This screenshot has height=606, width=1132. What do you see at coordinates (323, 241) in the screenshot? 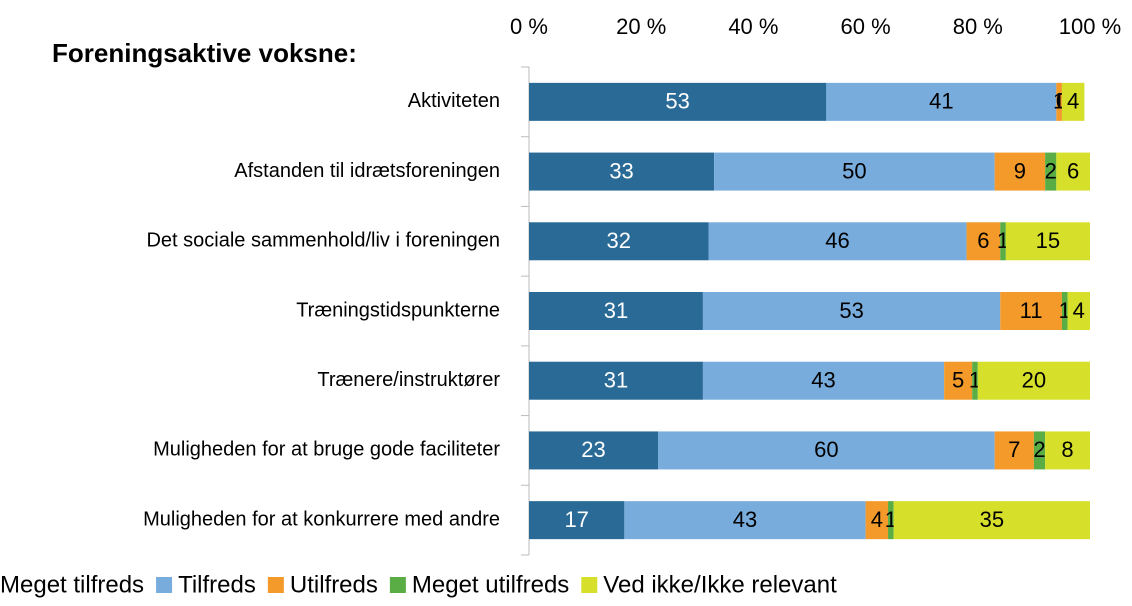
I see `y-tick-label: Det sociale sammenhold/liv i foreningen` at bounding box center [323, 241].